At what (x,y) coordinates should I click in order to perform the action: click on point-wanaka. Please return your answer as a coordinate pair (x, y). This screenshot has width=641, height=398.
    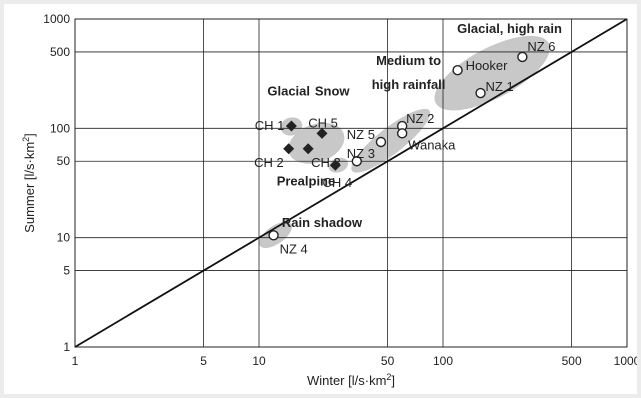
    Looking at the image, I should click on (402, 133).